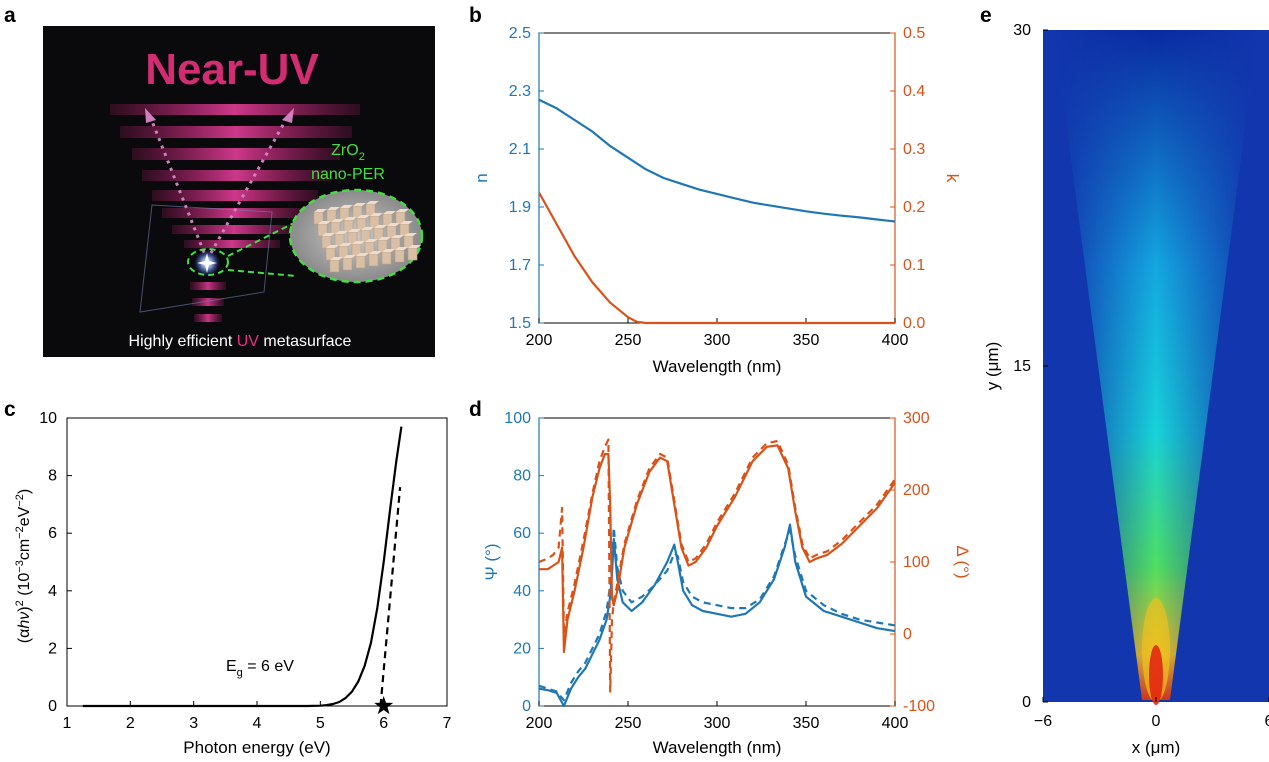  Describe the element at coordinates (48, 418) in the screenshot. I see `panel-c-ytick-tick-label: 10` at that location.